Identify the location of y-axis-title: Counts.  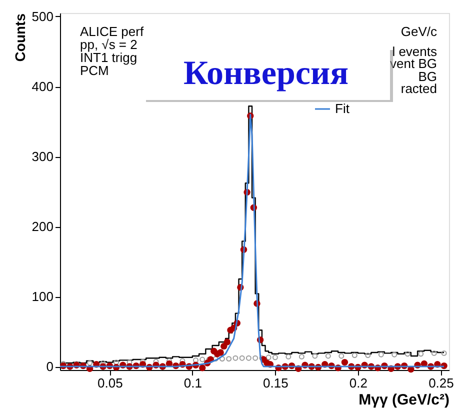
(20, 37).